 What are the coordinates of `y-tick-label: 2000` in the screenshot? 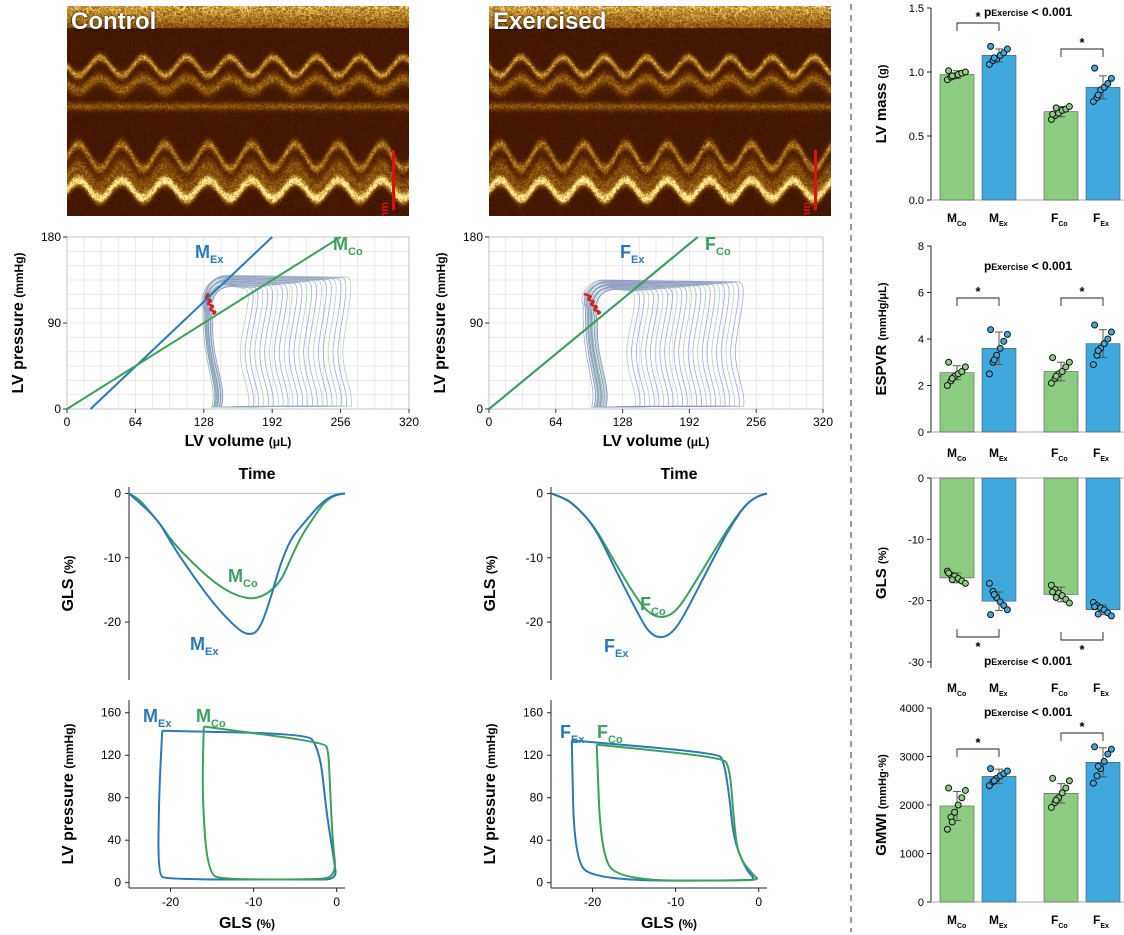 It's located at (912, 806).